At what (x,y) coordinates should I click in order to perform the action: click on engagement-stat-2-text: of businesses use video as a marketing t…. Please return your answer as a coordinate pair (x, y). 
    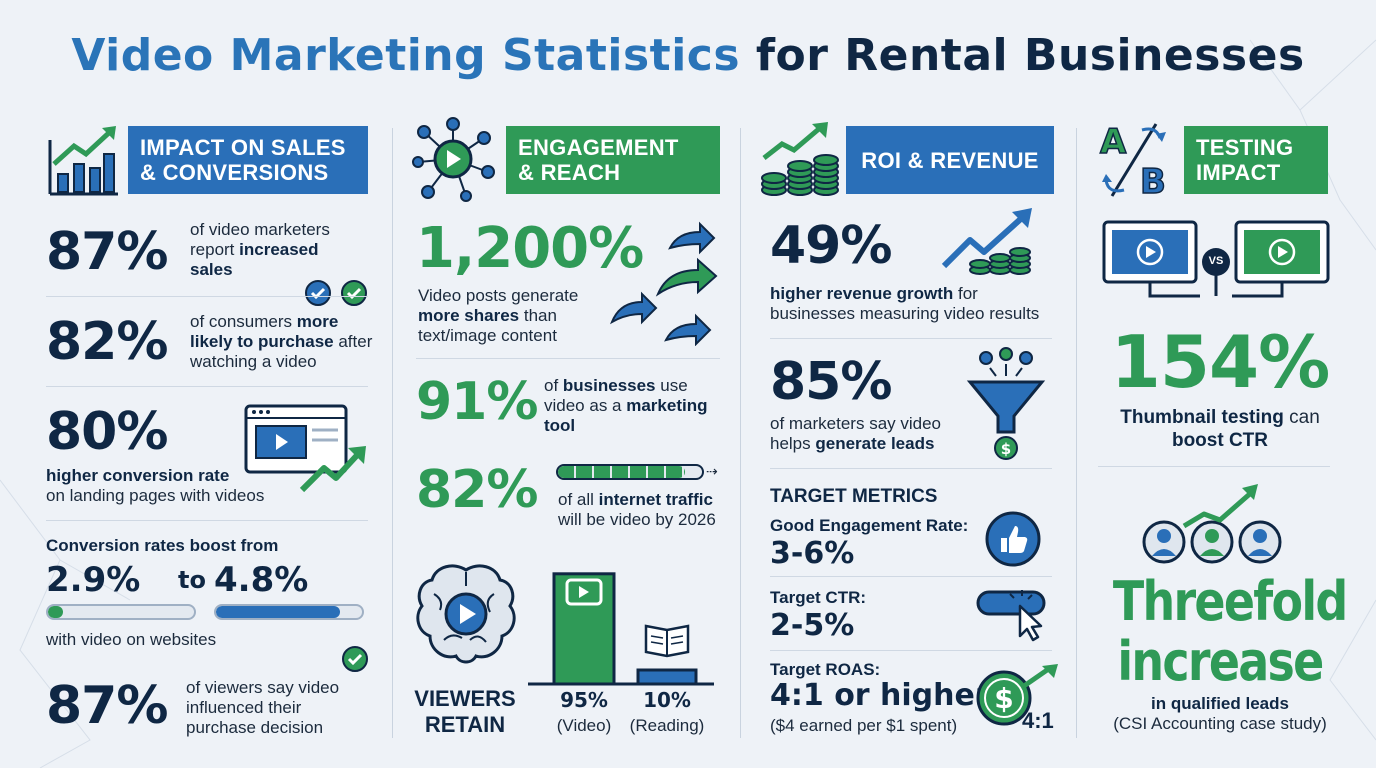
    Looking at the image, I should click on (625, 406).